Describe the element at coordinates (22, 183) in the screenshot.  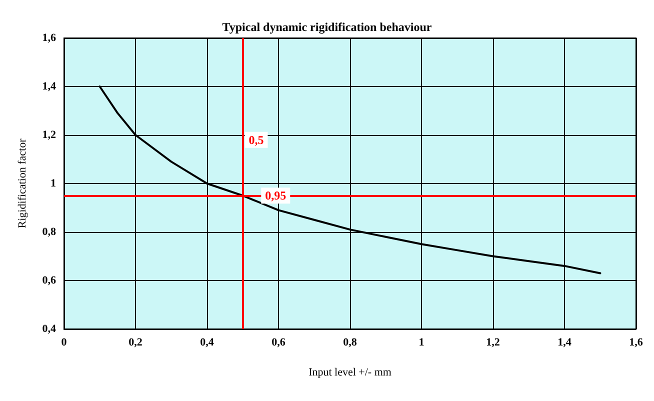
I see `y-axis-title: Rigidification factor` at that location.